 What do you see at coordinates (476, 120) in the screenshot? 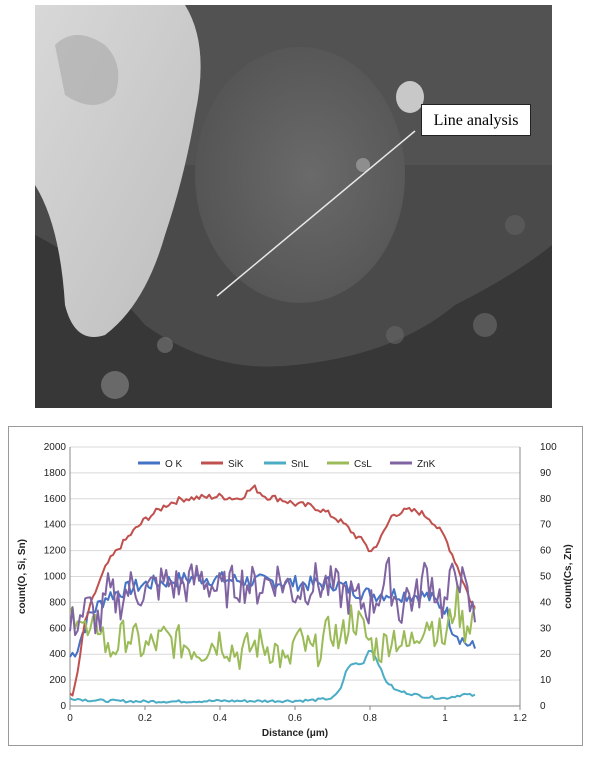
I see `line-analysis-callout: Line analysis` at bounding box center [476, 120].